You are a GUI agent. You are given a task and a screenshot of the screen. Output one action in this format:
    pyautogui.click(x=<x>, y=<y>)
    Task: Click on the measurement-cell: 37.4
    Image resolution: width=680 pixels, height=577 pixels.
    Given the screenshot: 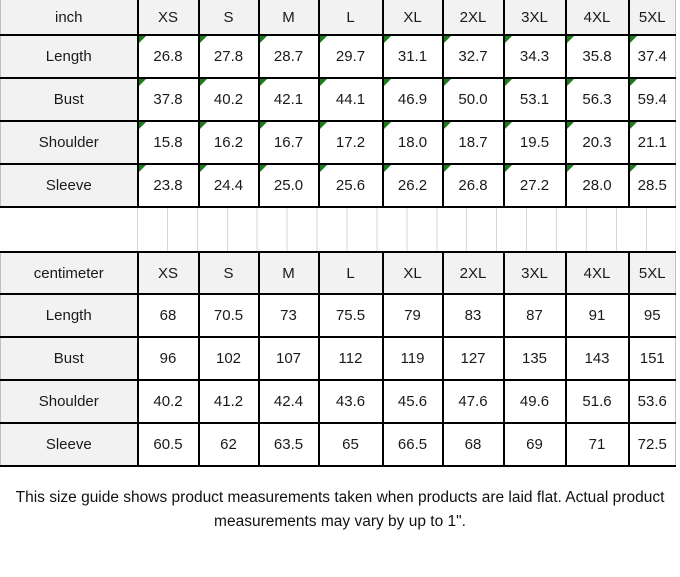 What is the action you would take?
    pyautogui.click(x=651, y=56)
    